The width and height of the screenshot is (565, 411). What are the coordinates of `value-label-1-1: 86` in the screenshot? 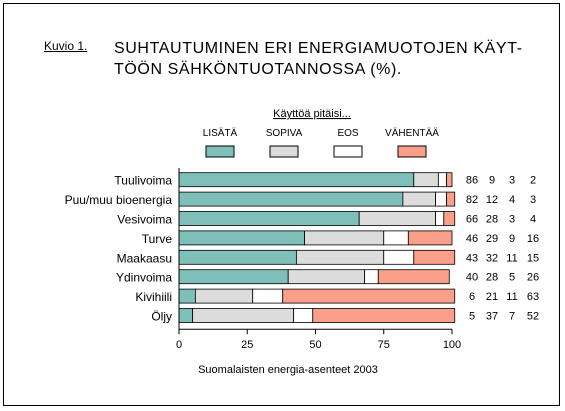 It's located at (472, 181).